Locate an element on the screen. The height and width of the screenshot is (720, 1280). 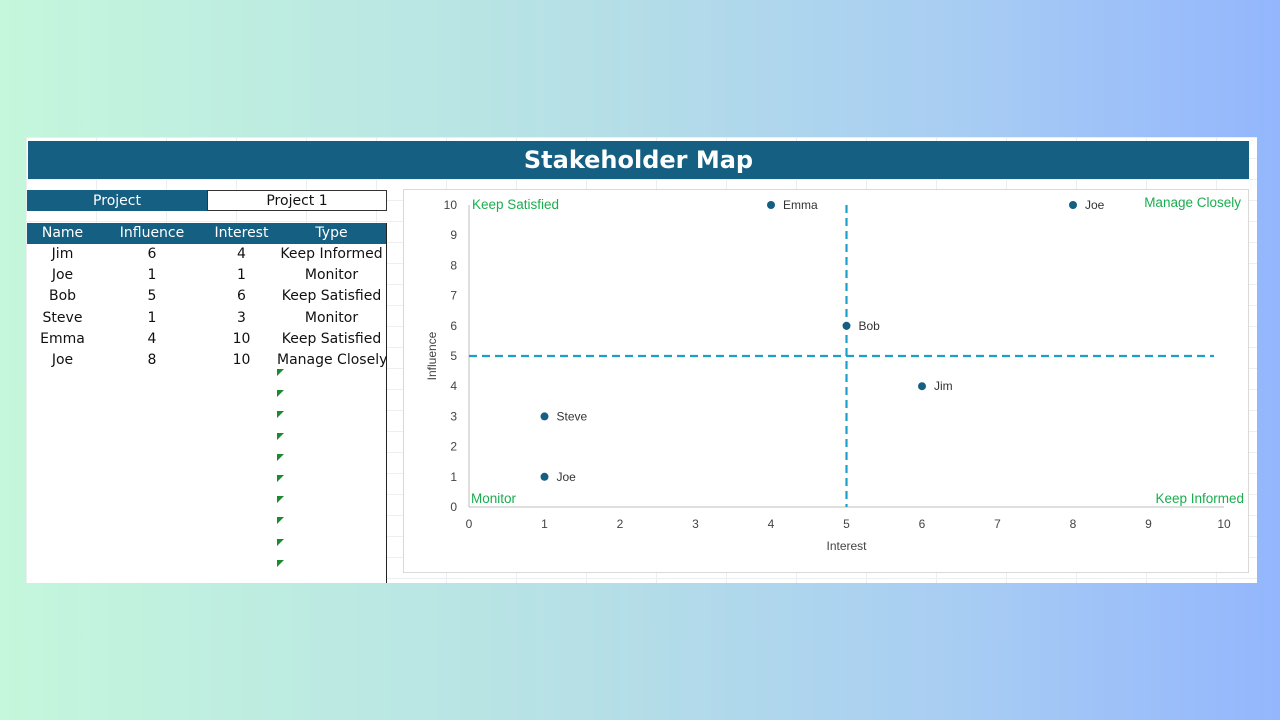
x-tick-label: 8 is located at coordinates (1073, 524).